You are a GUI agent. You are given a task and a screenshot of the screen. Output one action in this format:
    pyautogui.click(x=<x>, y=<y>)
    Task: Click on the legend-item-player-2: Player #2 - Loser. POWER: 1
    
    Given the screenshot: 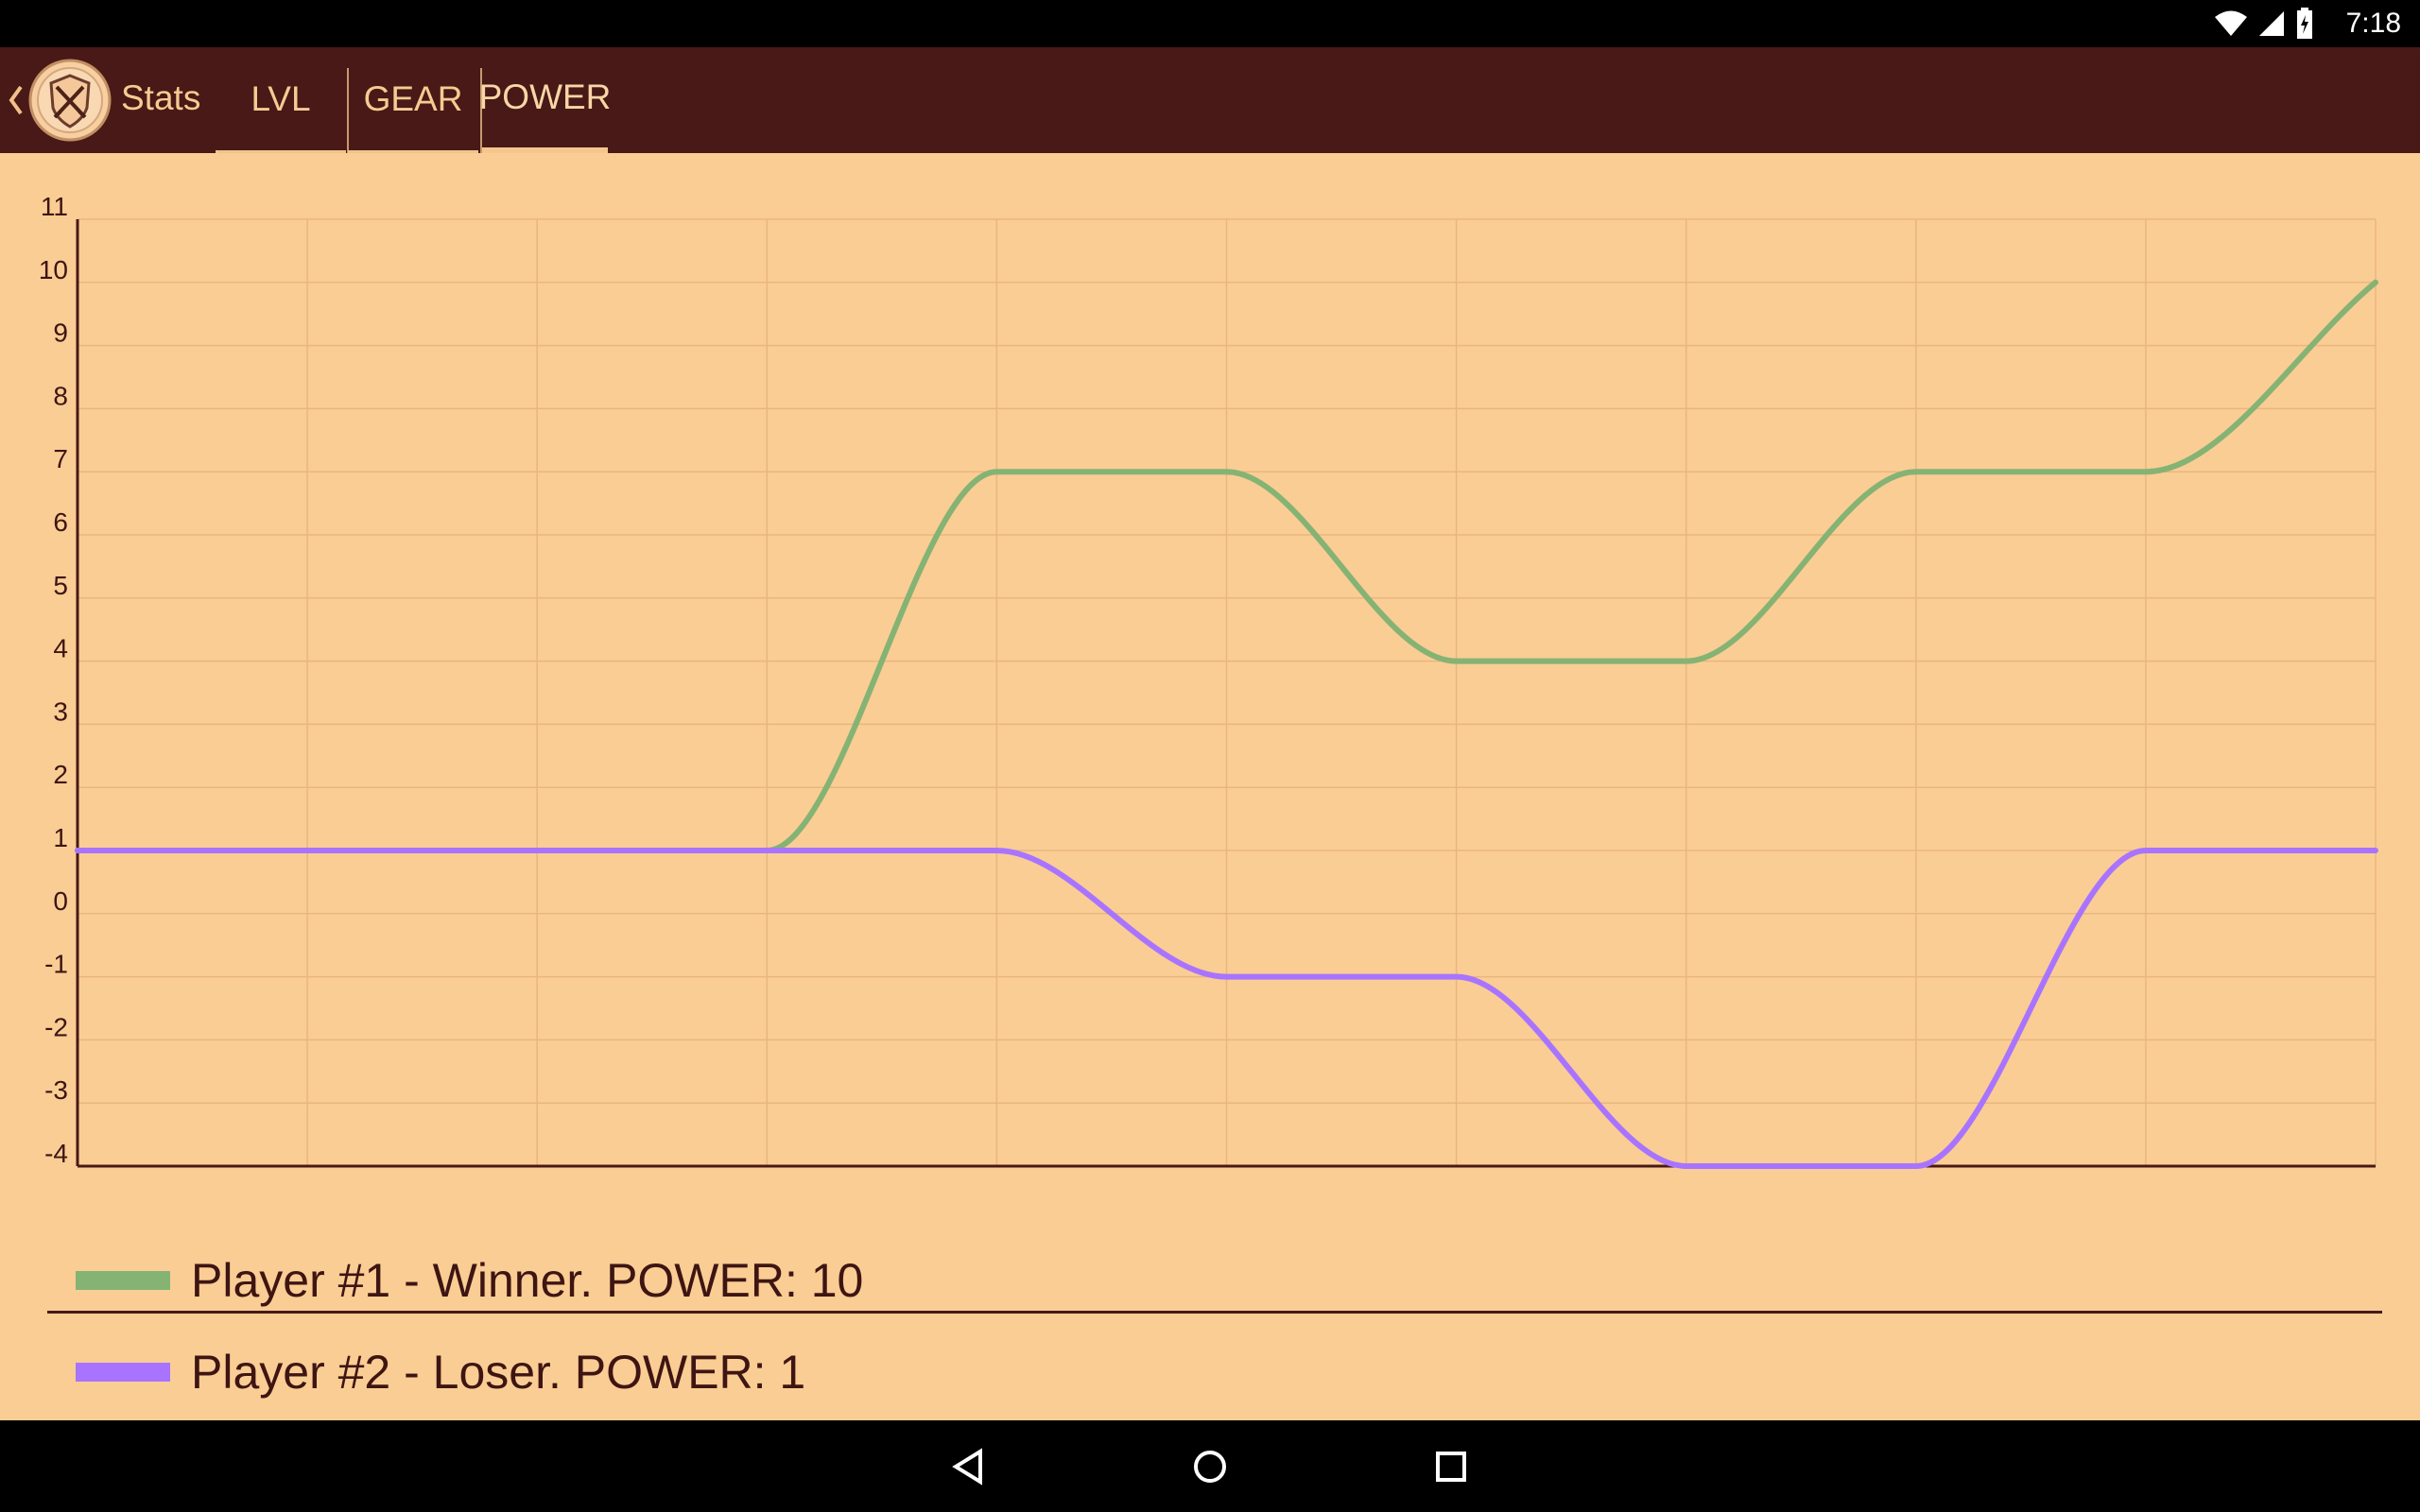 What is the action you would take?
    pyautogui.click(x=1214, y=1372)
    